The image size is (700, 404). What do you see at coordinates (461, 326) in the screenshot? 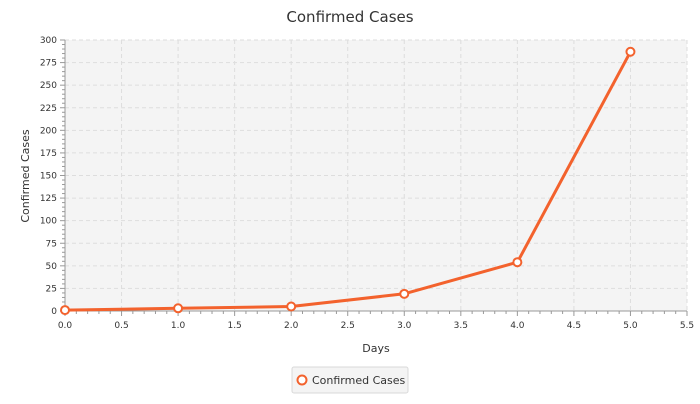
I see `x-tick-label: 3.5` at bounding box center [461, 326].